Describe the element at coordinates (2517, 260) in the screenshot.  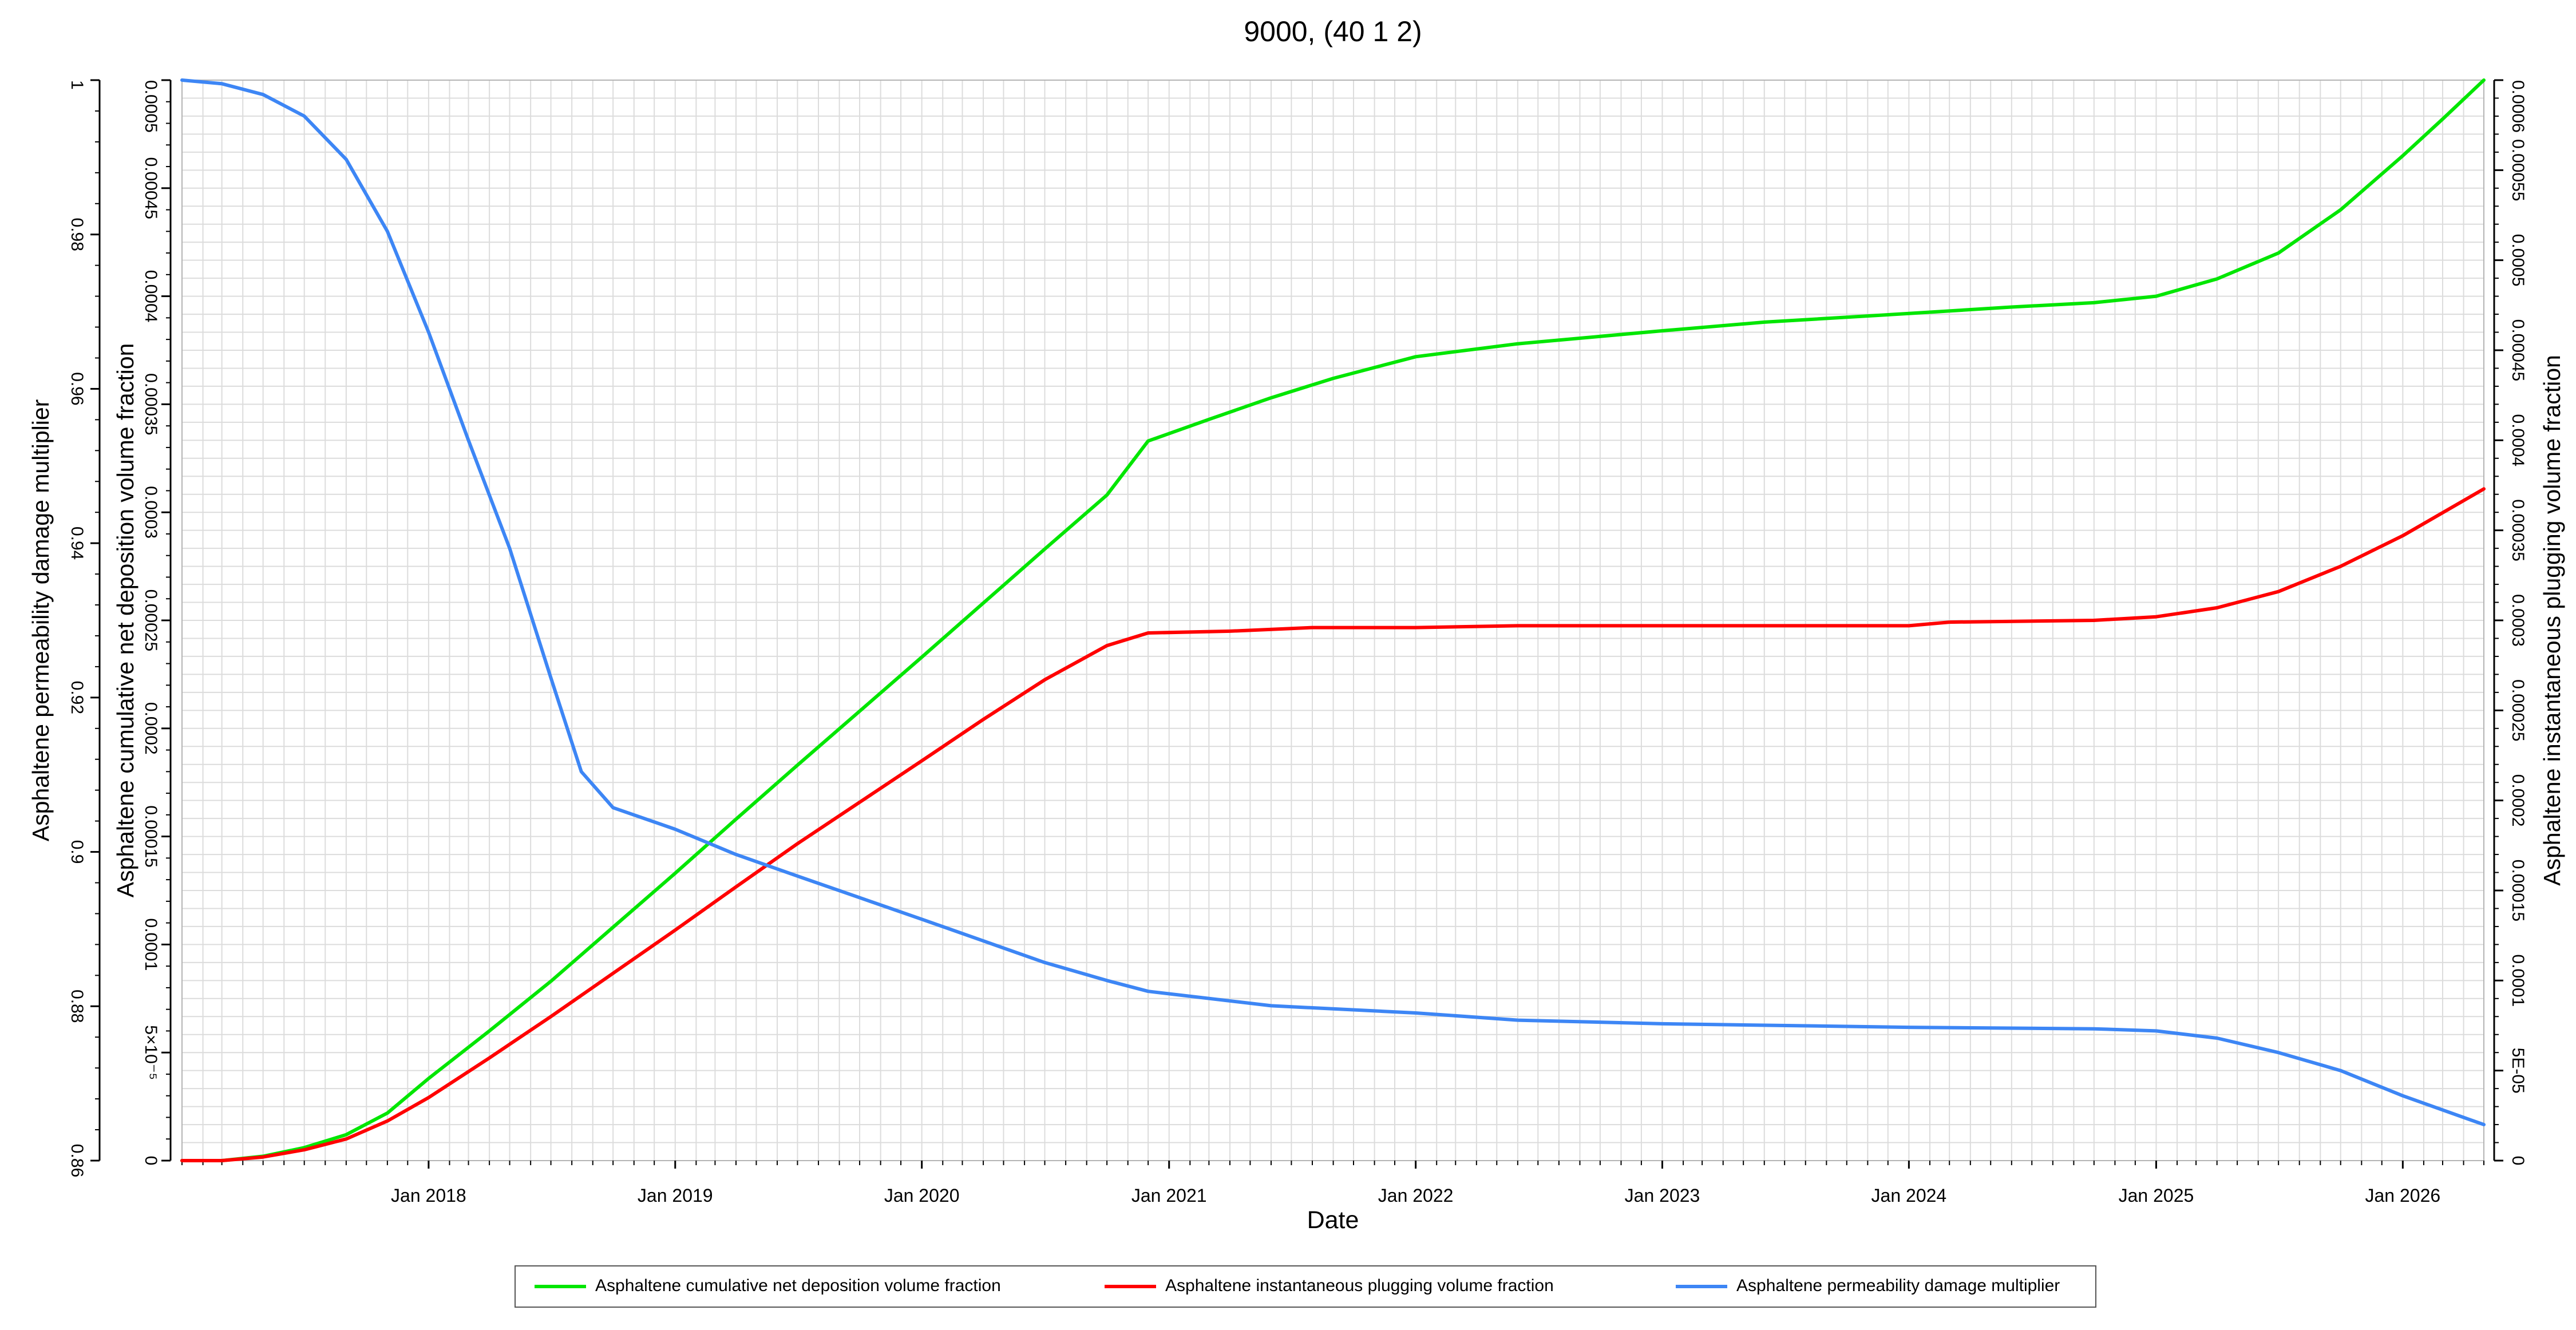
I see `y-tick-label-plug: 0.0005` at that location.